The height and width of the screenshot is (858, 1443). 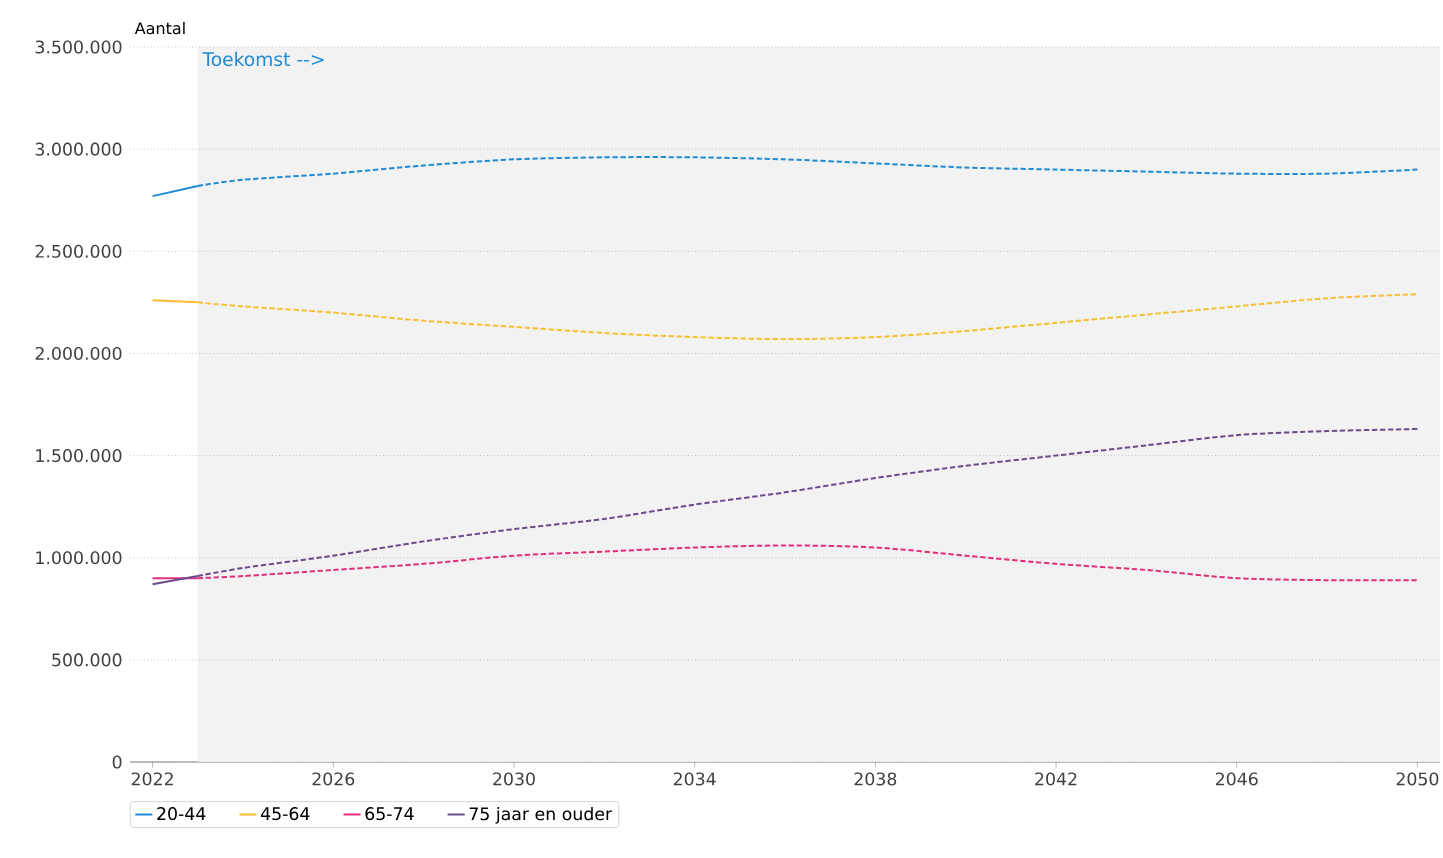 I want to click on legend-label: 45-64, so click(x=285, y=814).